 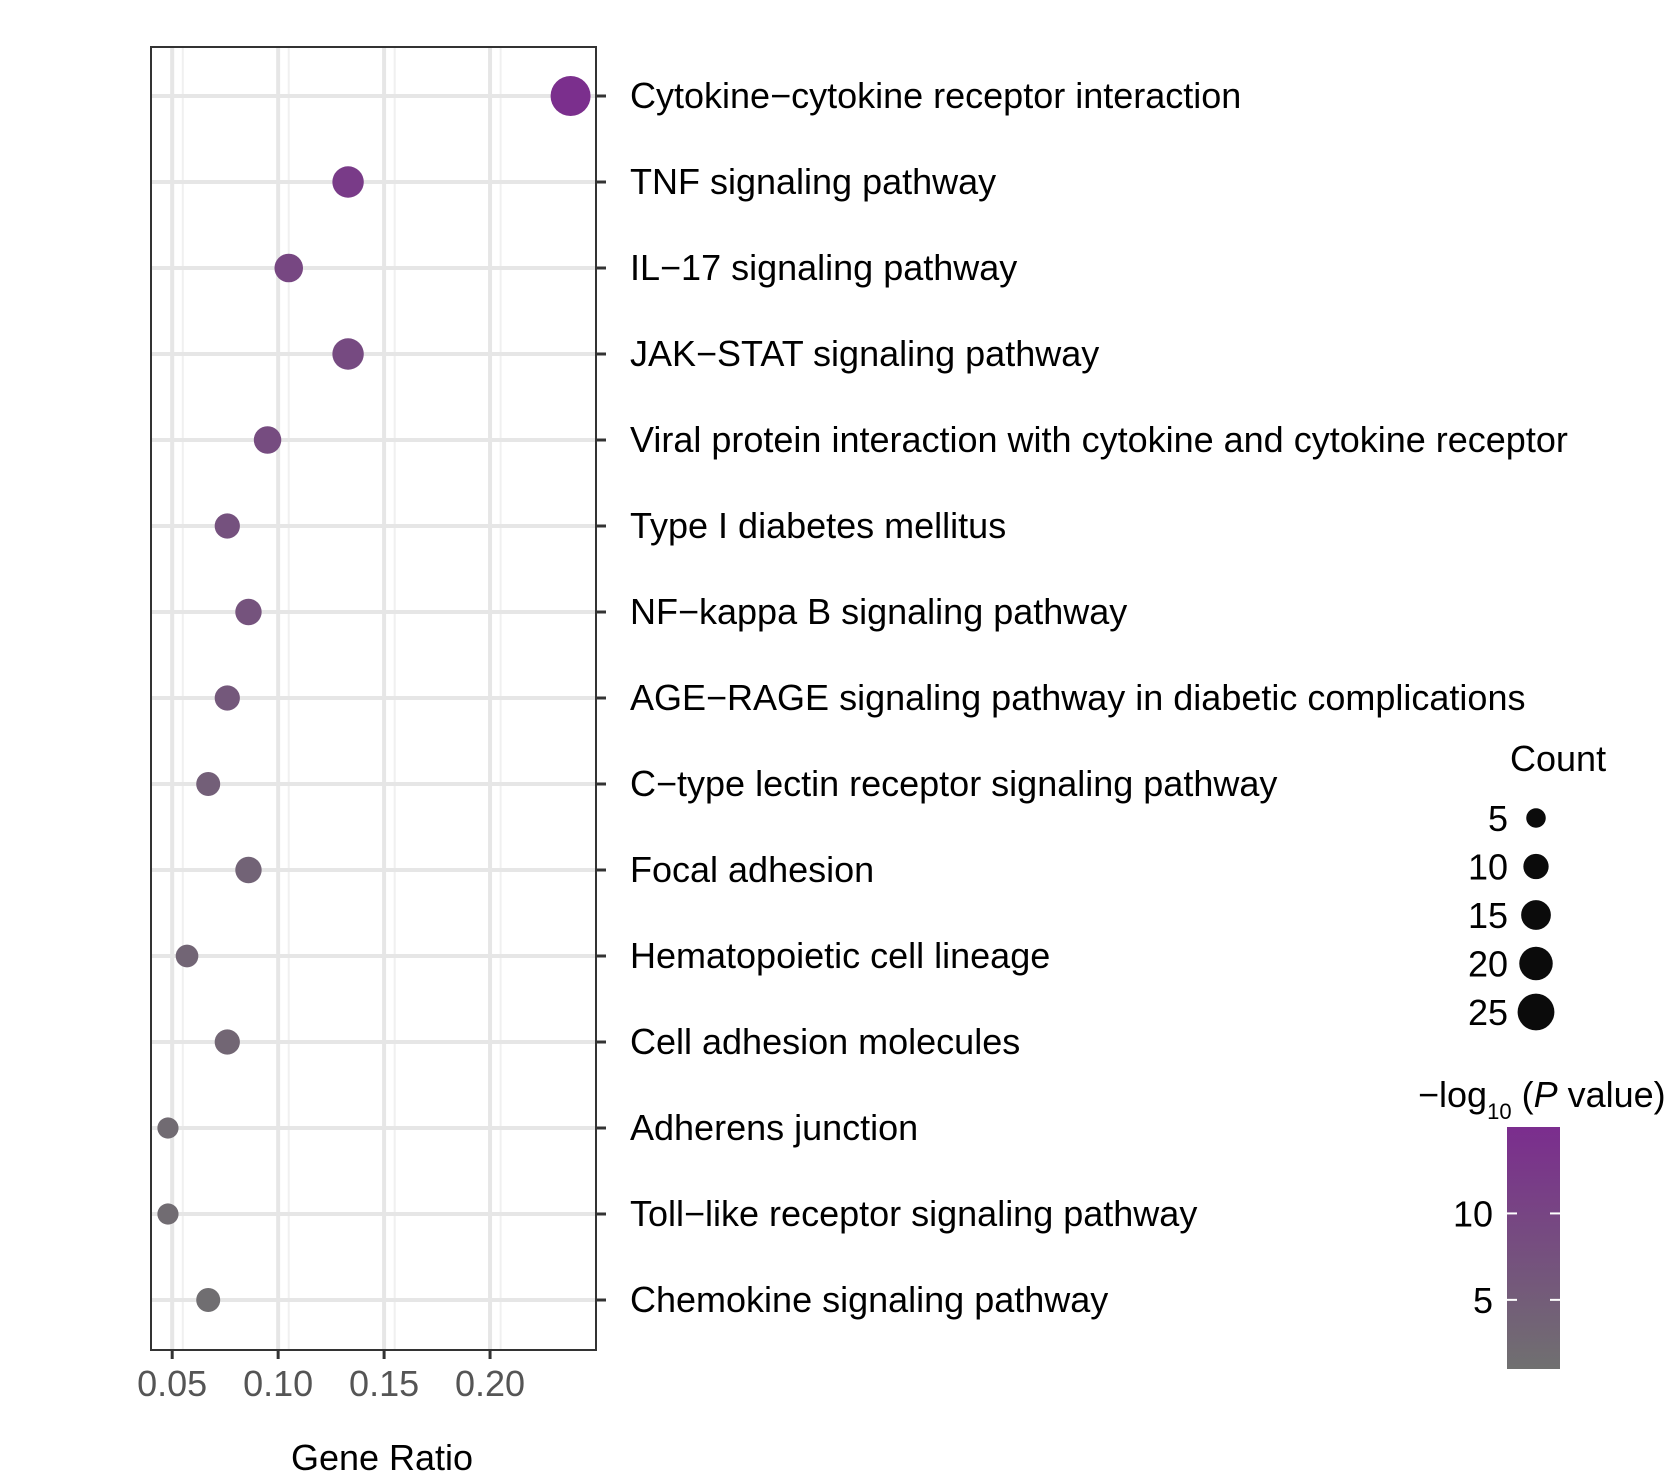 I want to click on color-legend: −log10 (P value) 510, so click(x=1542, y=1221).